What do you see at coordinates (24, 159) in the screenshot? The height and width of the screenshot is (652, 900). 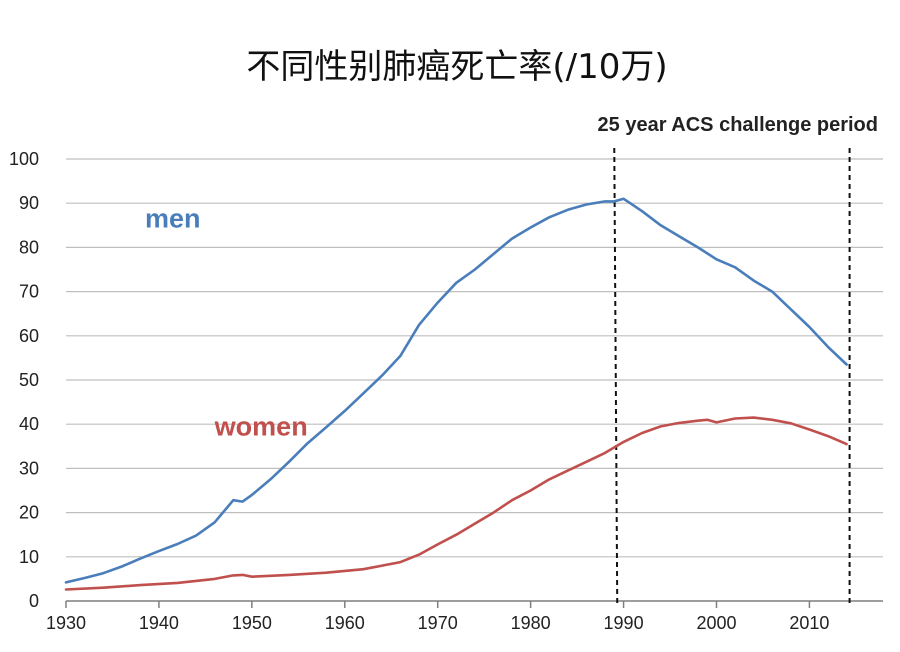 I see `y-tick-label: 100` at bounding box center [24, 159].